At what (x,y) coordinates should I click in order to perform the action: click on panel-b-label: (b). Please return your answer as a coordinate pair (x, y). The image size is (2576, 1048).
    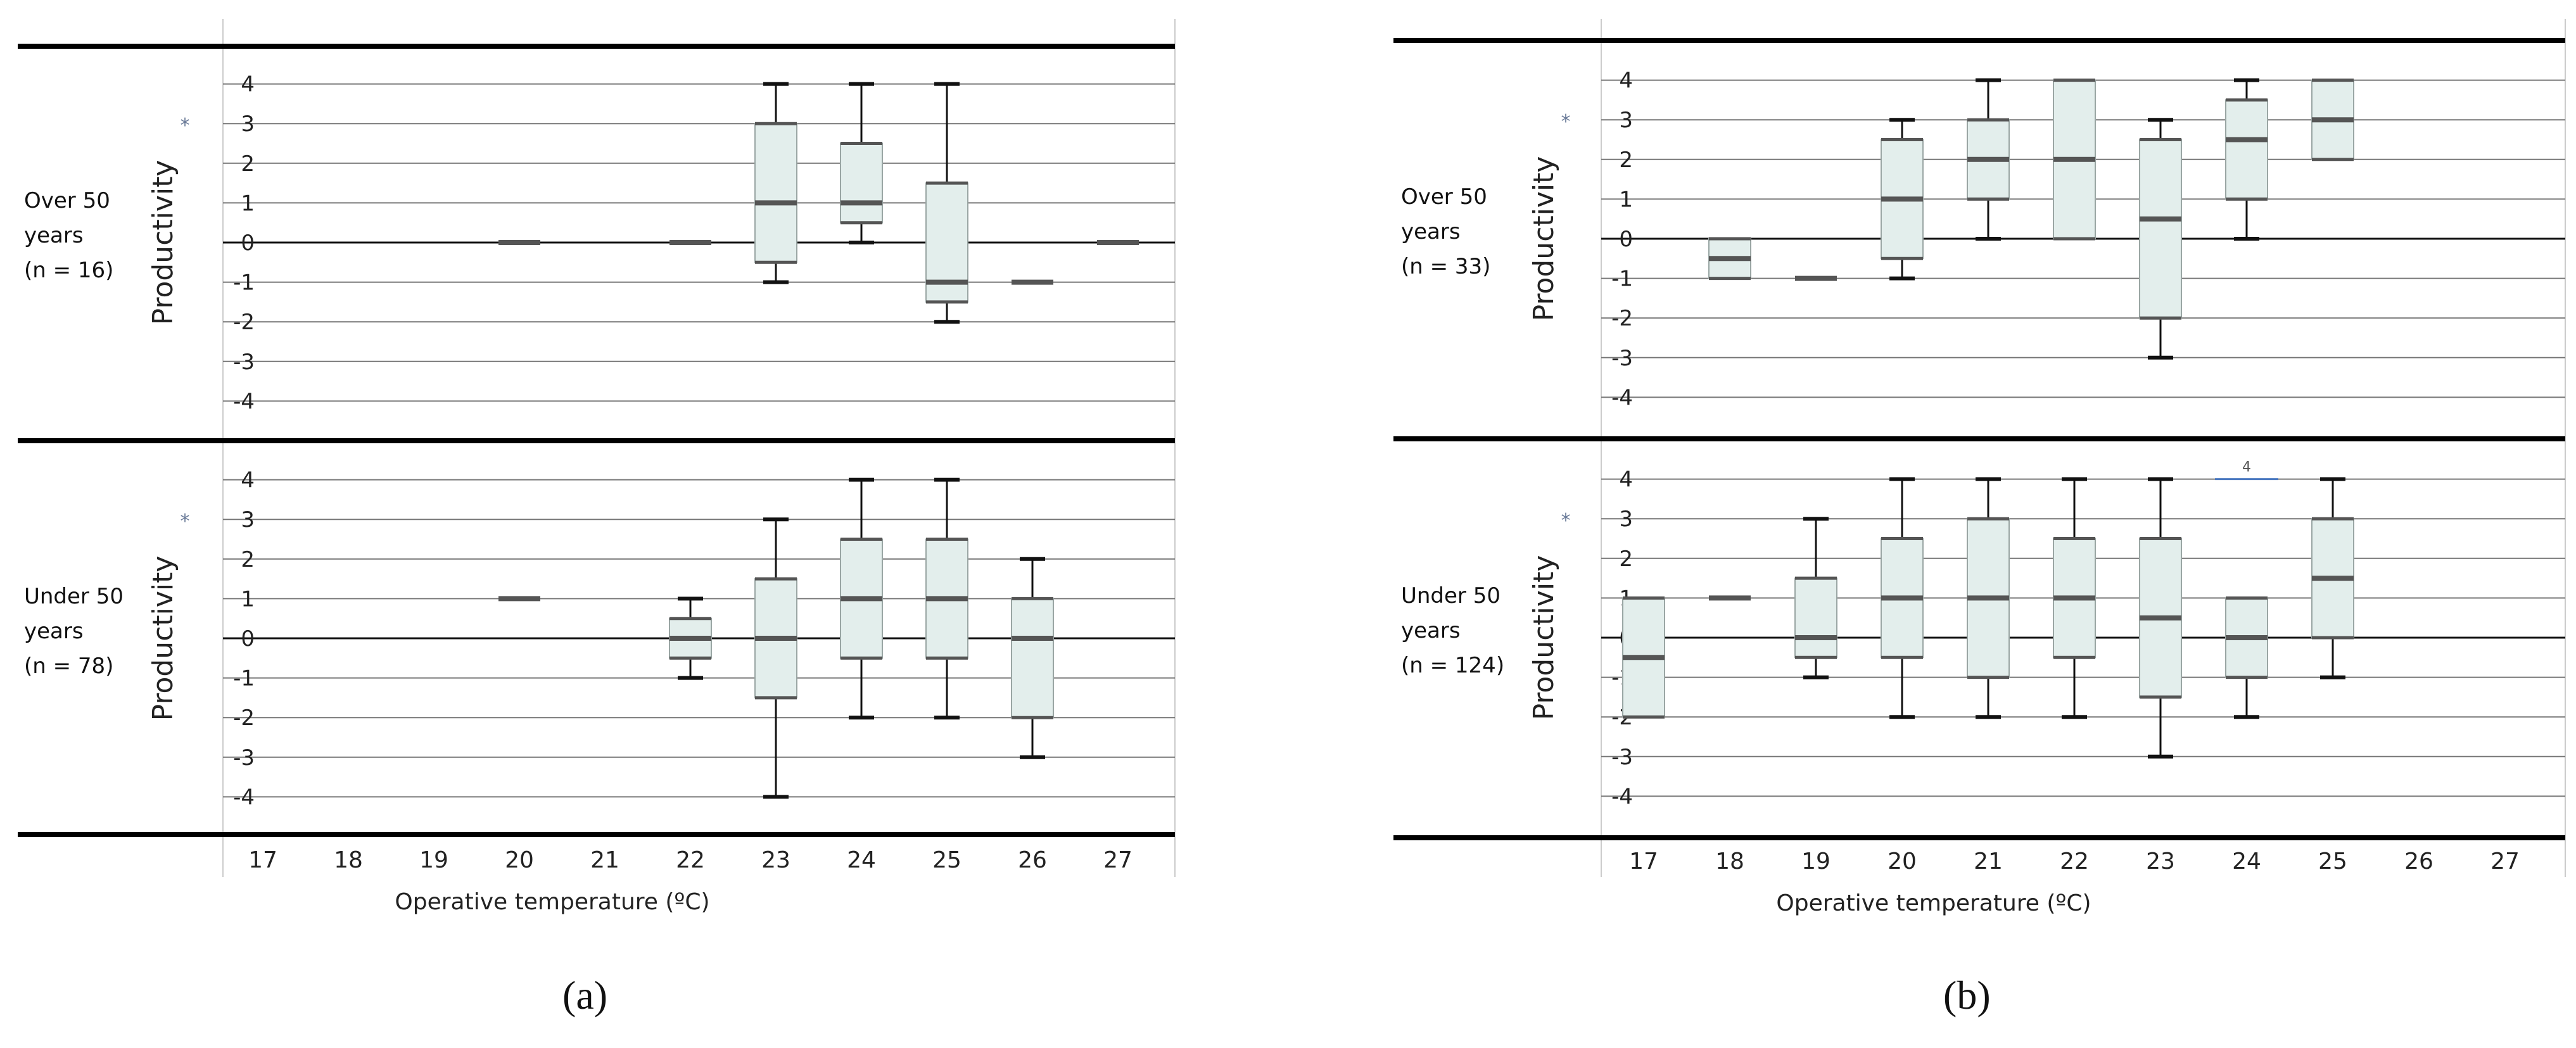
    Looking at the image, I should click on (1967, 996).